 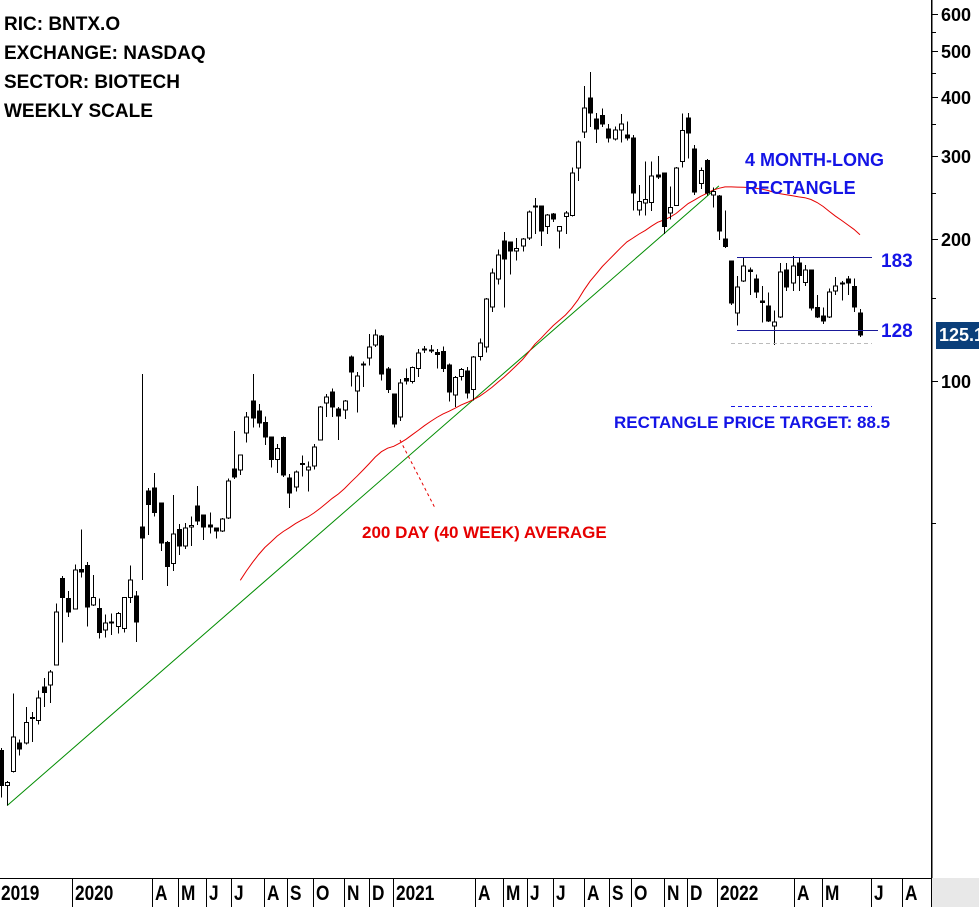 I want to click on pattern-label-line2: RECTANGLE, so click(x=800, y=188).